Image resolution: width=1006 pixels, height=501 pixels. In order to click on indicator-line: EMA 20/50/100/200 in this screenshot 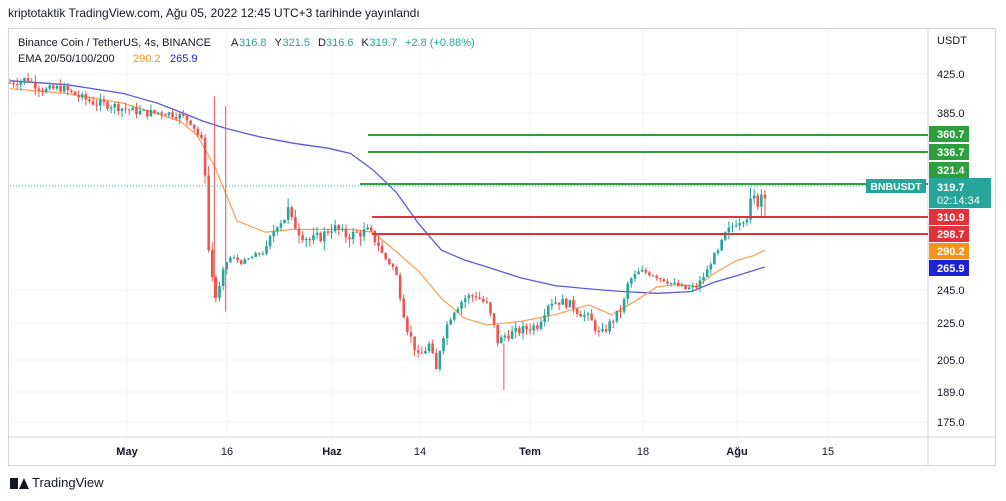, I will do `click(66, 59)`.